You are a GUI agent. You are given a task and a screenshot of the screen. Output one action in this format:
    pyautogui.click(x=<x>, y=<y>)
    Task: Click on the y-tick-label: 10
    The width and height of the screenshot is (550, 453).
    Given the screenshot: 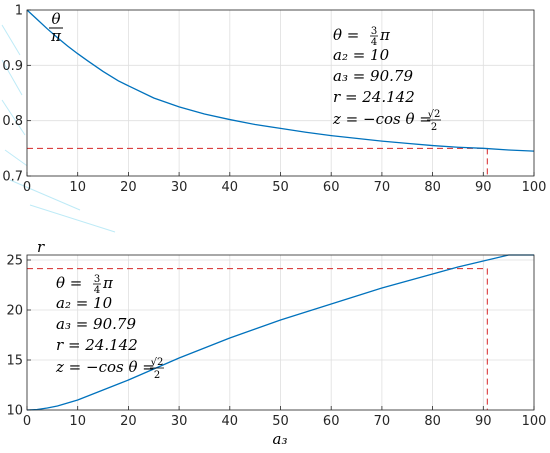 What is the action you would take?
    pyautogui.click(x=14, y=411)
    